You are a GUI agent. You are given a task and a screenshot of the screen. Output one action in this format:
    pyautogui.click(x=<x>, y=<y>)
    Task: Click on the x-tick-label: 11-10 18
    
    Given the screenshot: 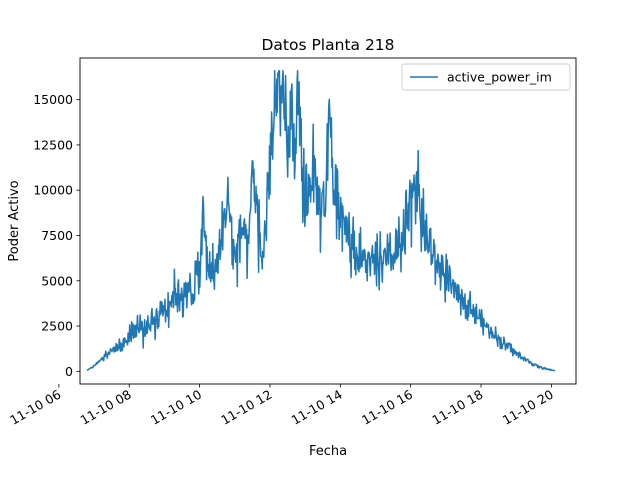 What is the action you would take?
    pyautogui.click(x=457, y=407)
    